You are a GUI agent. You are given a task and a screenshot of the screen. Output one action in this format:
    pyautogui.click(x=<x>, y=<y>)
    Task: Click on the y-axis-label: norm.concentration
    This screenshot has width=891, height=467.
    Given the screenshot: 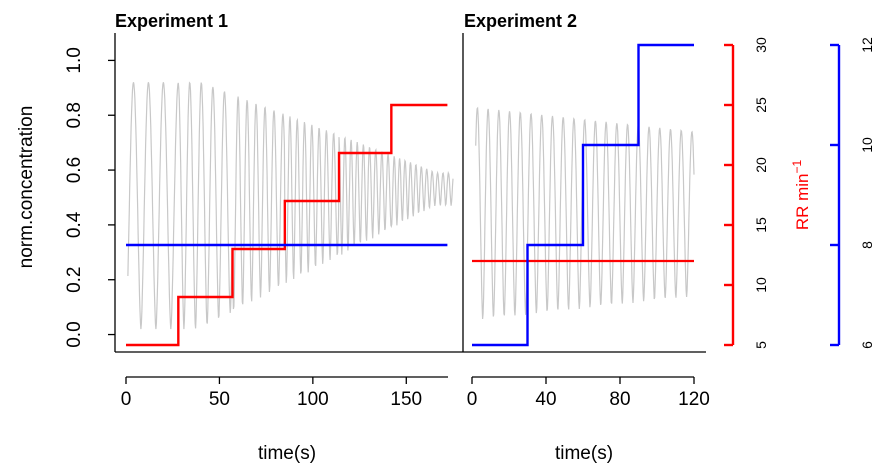 What is the action you would take?
    pyautogui.click(x=26, y=187)
    